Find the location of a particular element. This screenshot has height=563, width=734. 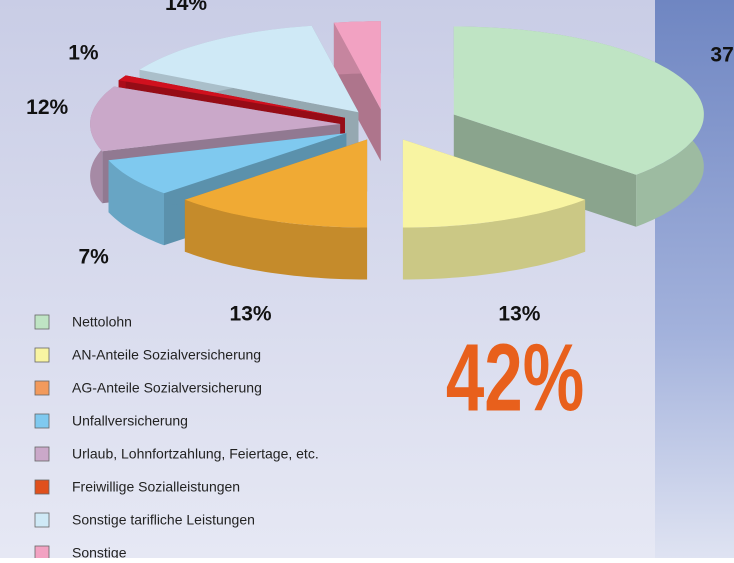

value-label: 37% is located at coordinates (722, 55).